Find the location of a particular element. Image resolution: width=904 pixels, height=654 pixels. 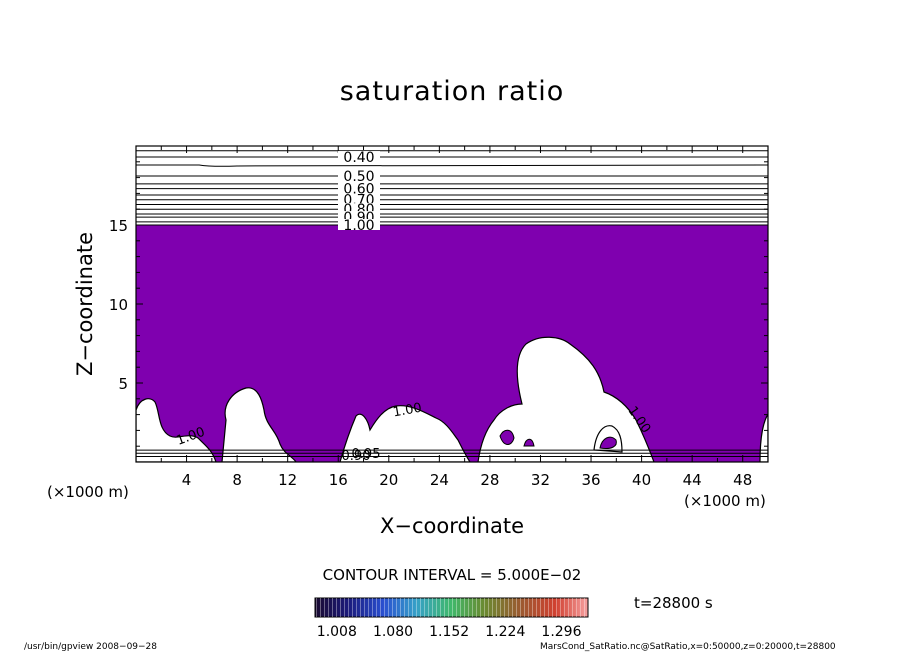

footer-left: /usr/bin/gpview 2008−09−28 is located at coordinates (91, 647).